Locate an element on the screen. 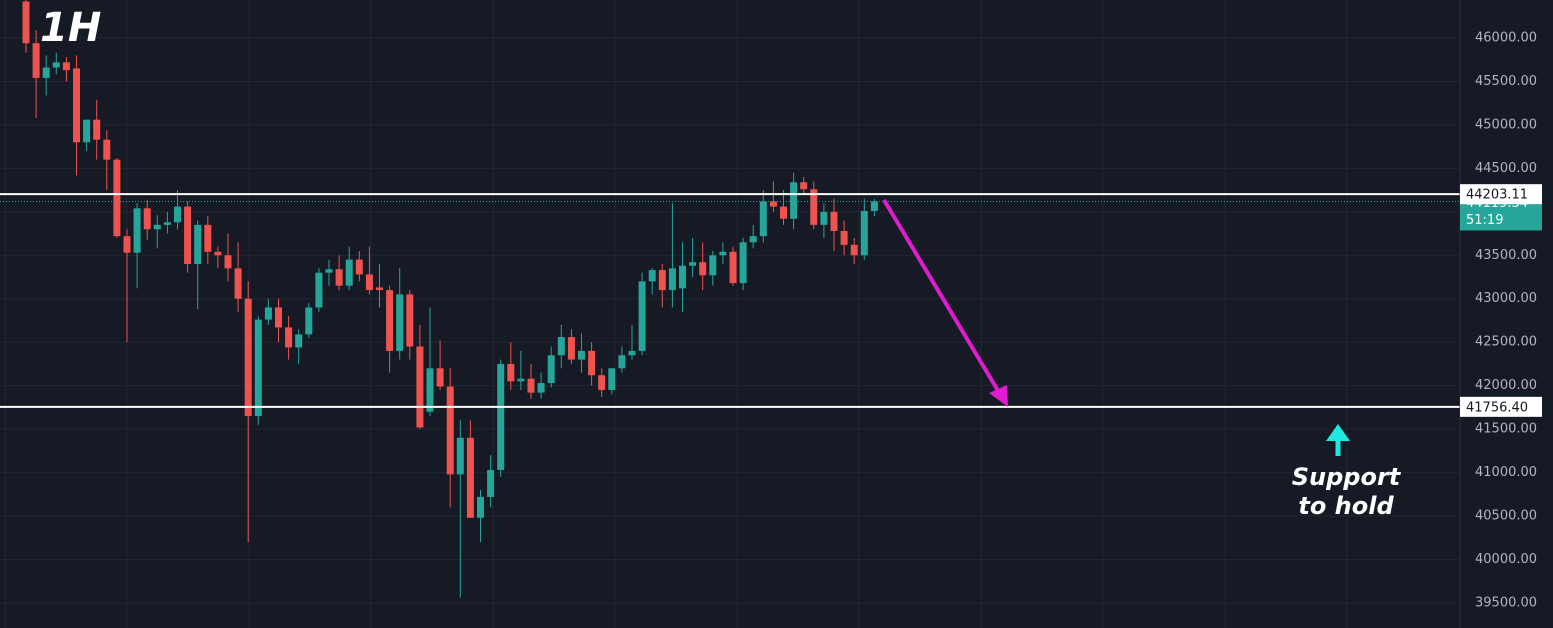  down-arrowhead is located at coordinates (998, 396).